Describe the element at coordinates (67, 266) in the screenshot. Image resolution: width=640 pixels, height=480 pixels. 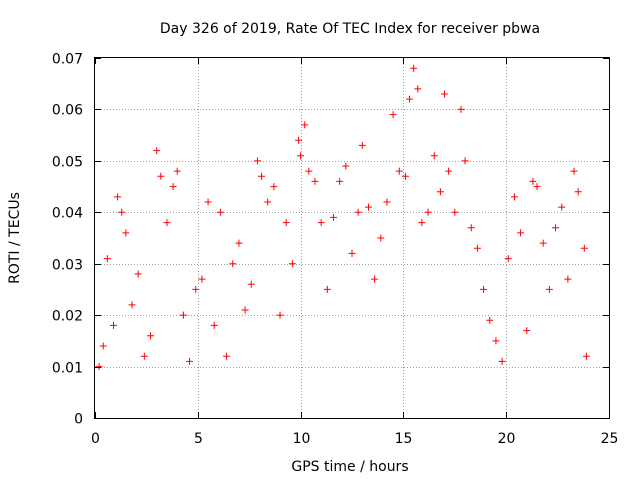
I see `y-tick-label: 0.03` at that location.